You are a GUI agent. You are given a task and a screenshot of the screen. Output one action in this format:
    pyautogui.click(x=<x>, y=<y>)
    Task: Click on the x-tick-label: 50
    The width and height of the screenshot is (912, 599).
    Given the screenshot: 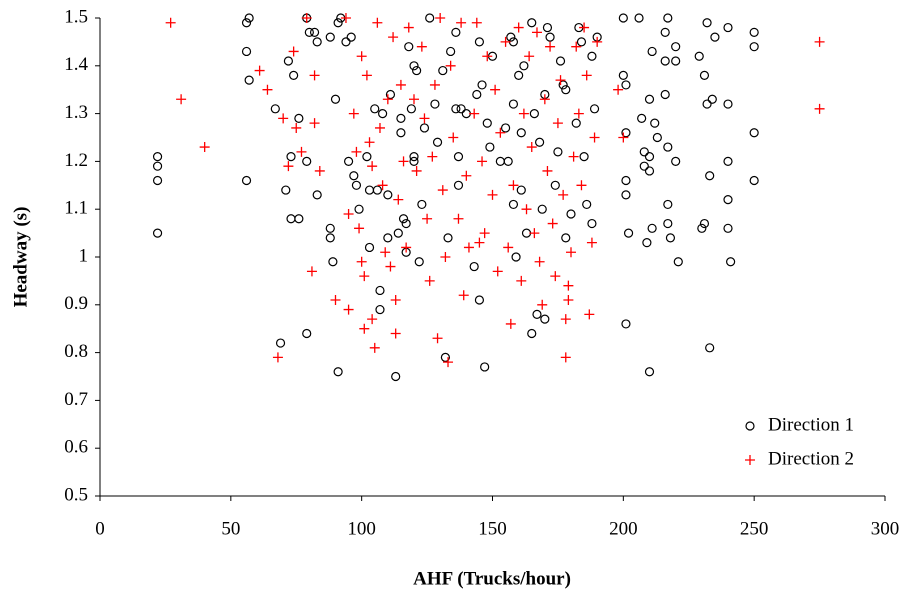 What is the action you would take?
    pyautogui.click(x=230, y=528)
    